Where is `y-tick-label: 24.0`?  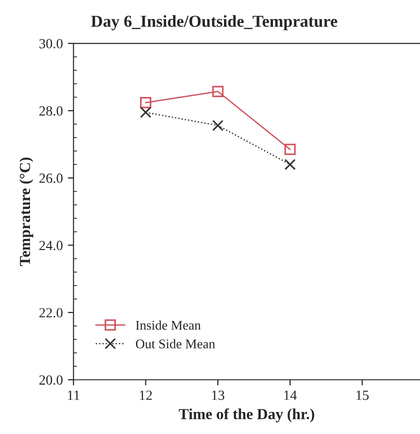
y-tick-label: 24.0 is located at coordinates (51, 245).